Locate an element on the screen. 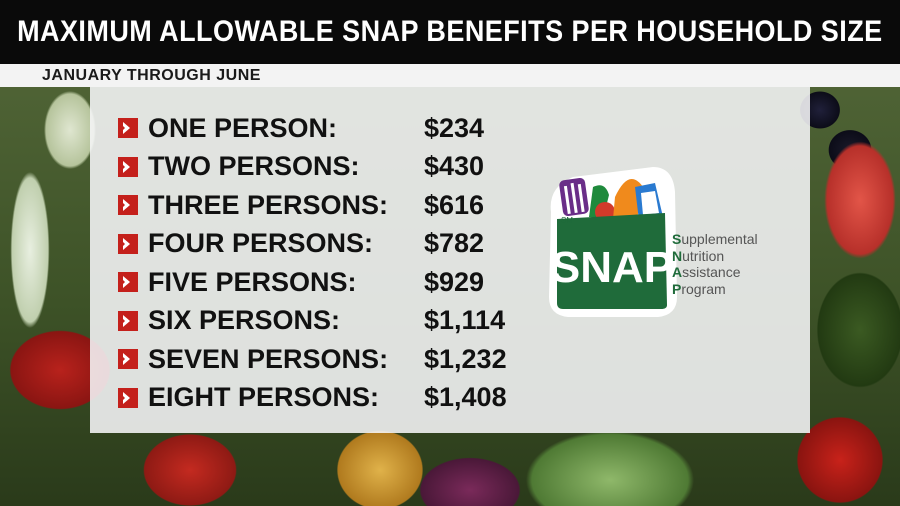 This screenshot has width=900, height=506. benefit-amount: $929 is located at coordinates (454, 281).